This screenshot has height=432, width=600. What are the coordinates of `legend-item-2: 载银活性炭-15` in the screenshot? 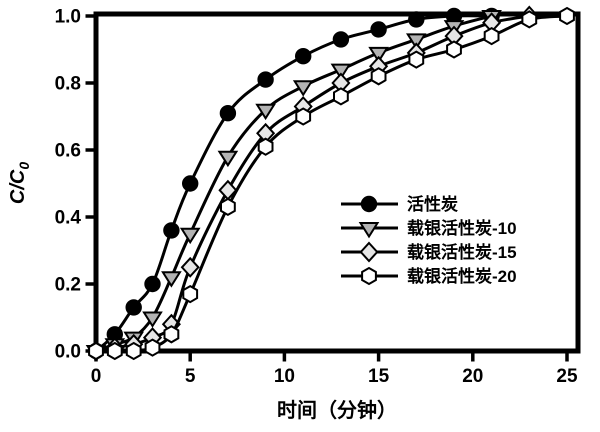 It's located at (429, 252).